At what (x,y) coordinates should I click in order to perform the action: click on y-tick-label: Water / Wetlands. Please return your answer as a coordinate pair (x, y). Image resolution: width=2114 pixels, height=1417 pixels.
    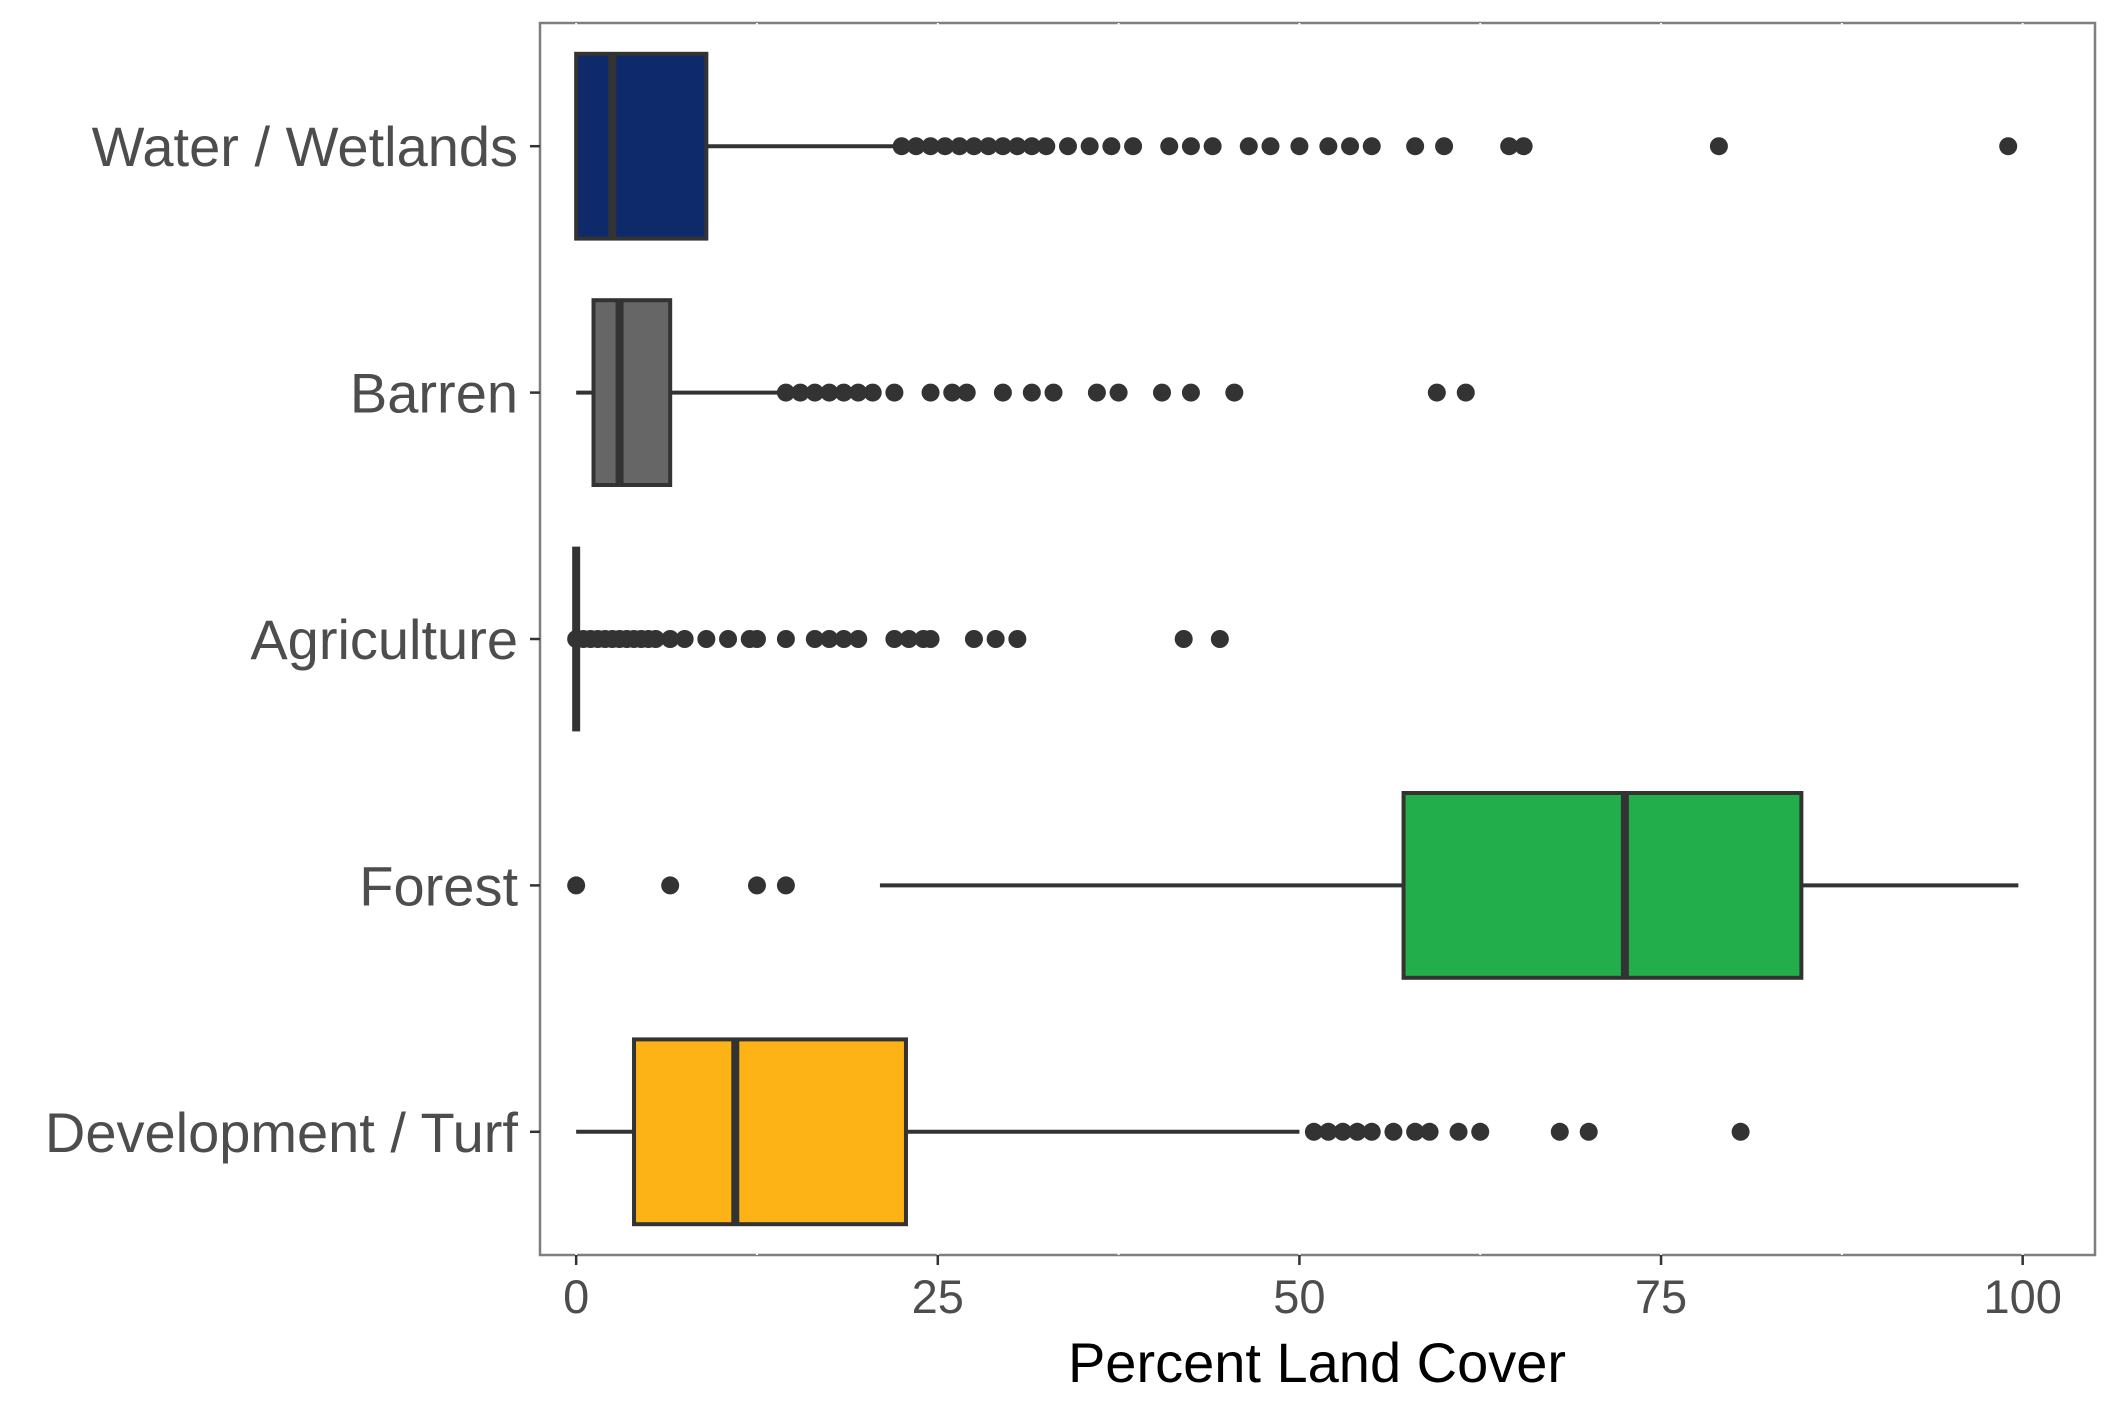
    Looking at the image, I should click on (305, 146).